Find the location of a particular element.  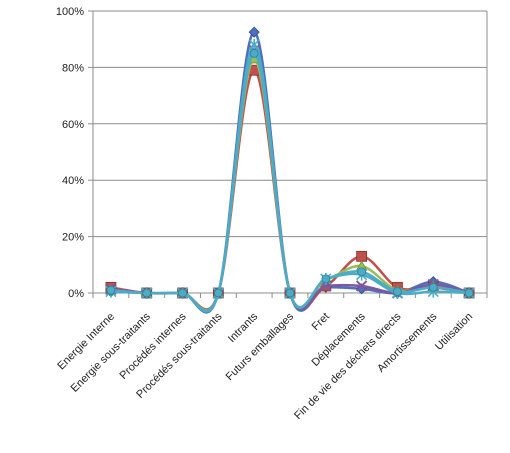

x-tick-label: Fret is located at coordinates (321, 322).